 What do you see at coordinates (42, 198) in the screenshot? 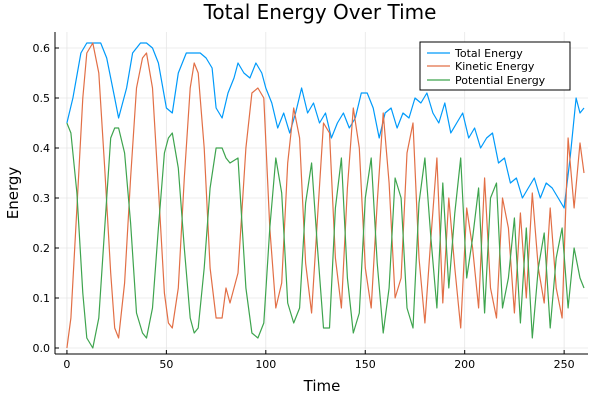
I see `y-tick-label: 0.3` at bounding box center [42, 198].